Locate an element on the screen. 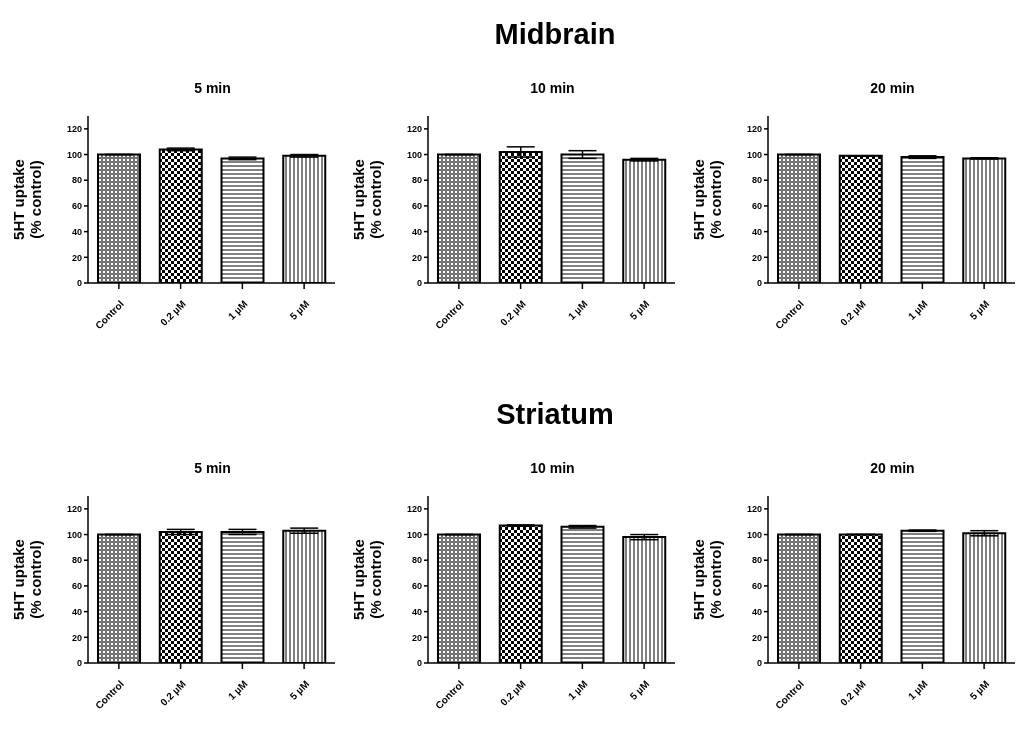 The image size is (1033, 749). text: Midbrain is located at coordinates (555, 34).